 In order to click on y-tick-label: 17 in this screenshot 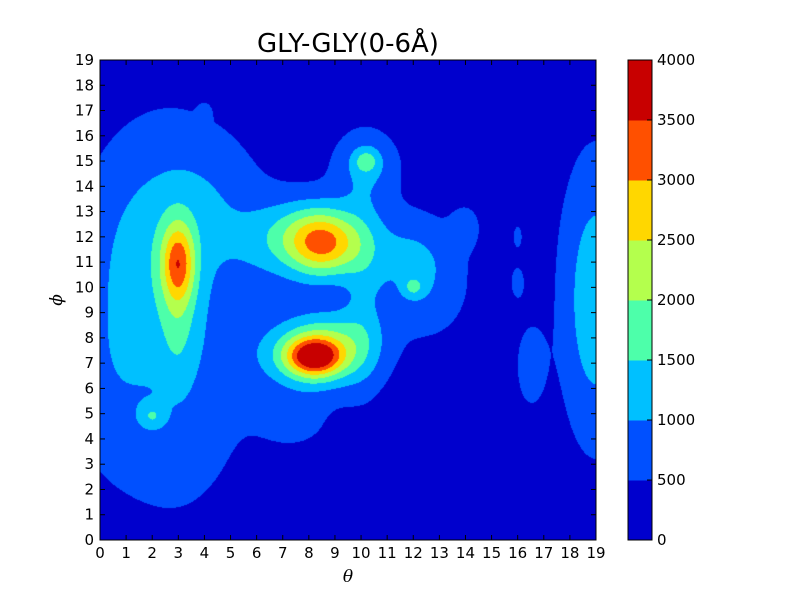, I will do `click(84, 111)`.